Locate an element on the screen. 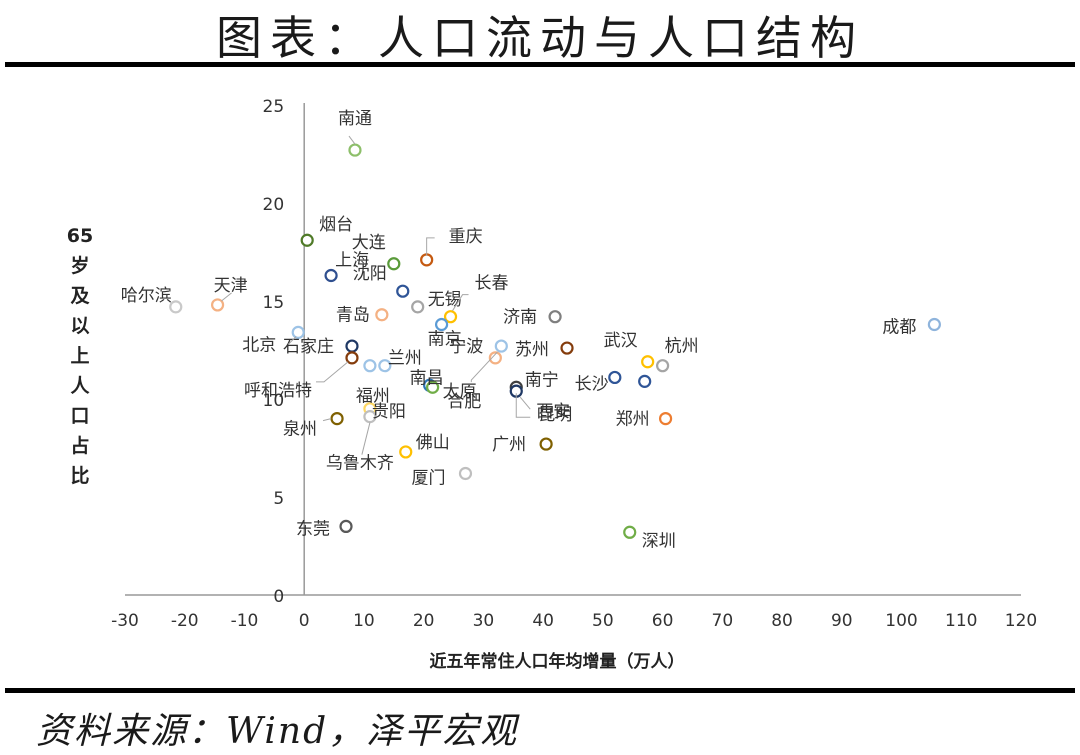  x-tick-label: -20 is located at coordinates (185, 621).